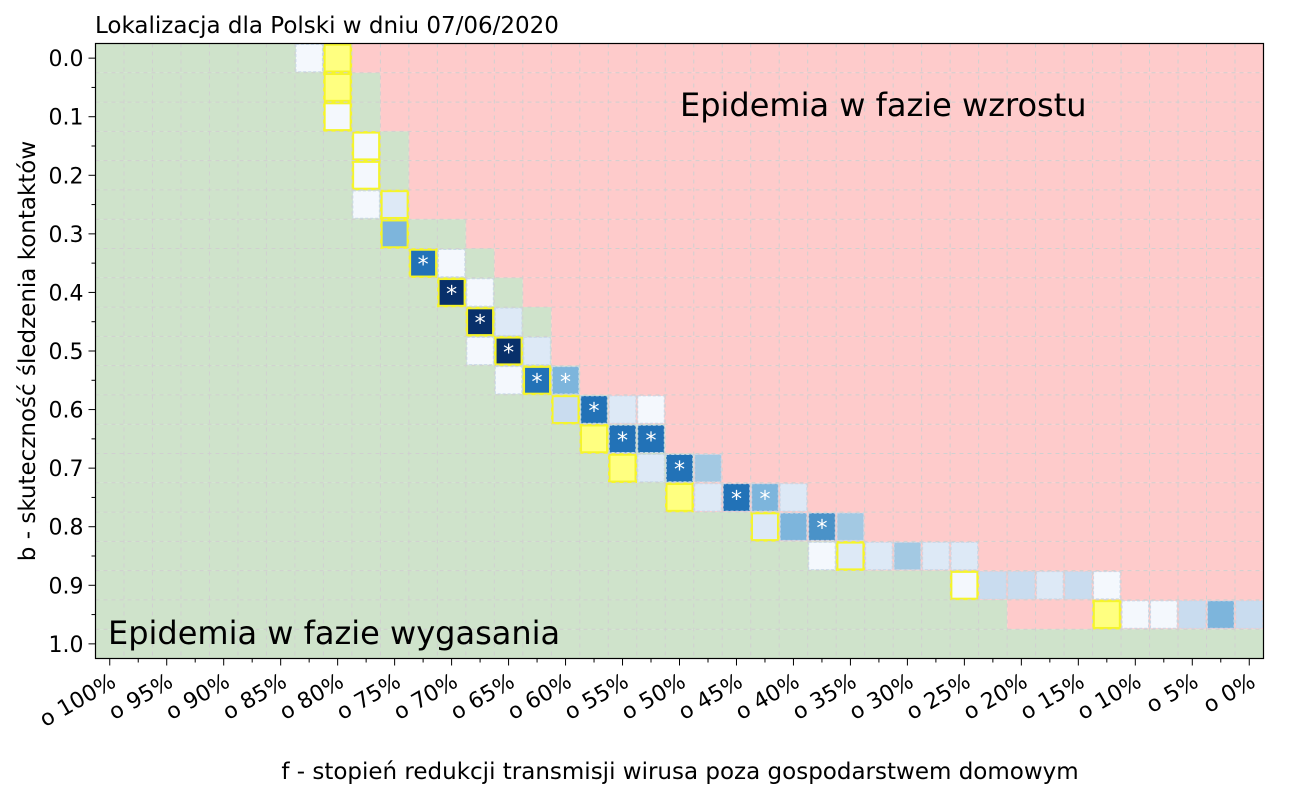 The width and height of the screenshot is (1300, 800). What do you see at coordinates (883, 105) in the screenshot?
I see `region-label-growth: Epidemia w fazie wzrostu` at bounding box center [883, 105].